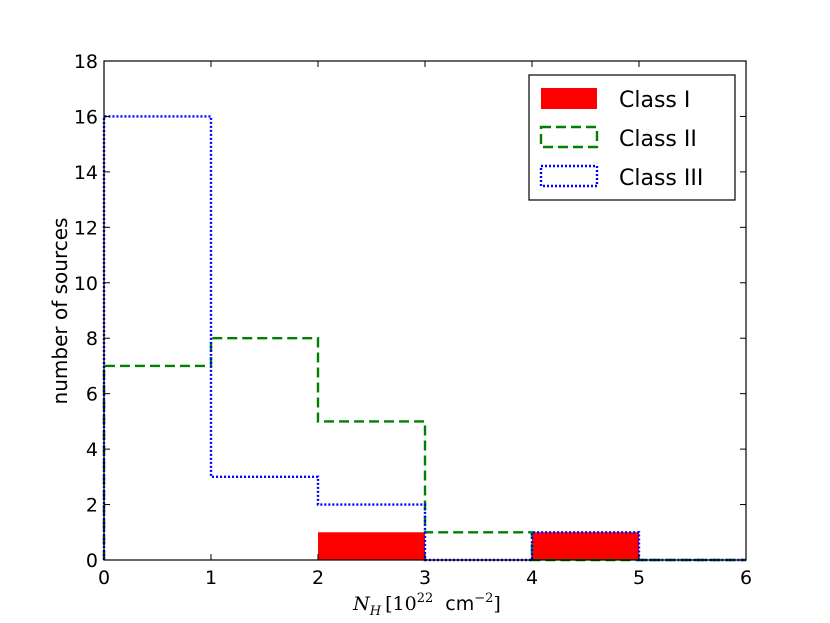  What do you see at coordinates (86, 117) in the screenshot?
I see `y-tick-label: 16` at bounding box center [86, 117].